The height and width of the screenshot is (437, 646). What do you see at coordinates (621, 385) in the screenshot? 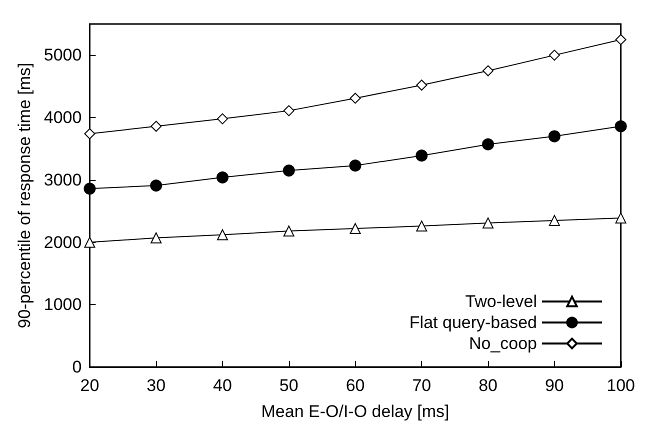
I see `x-tick-label: 100` at bounding box center [621, 385].